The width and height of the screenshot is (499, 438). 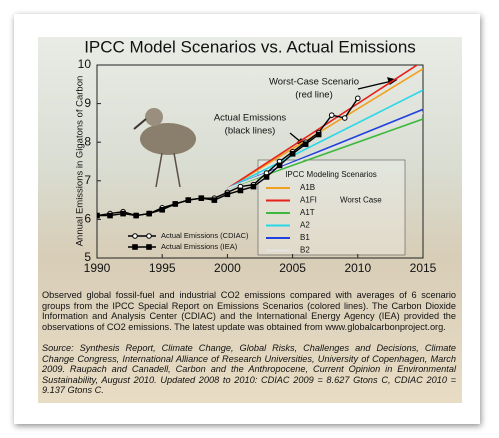 What do you see at coordinates (308, 200) in the screenshot?
I see `legend-label: A1FI` at bounding box center [308, 200].